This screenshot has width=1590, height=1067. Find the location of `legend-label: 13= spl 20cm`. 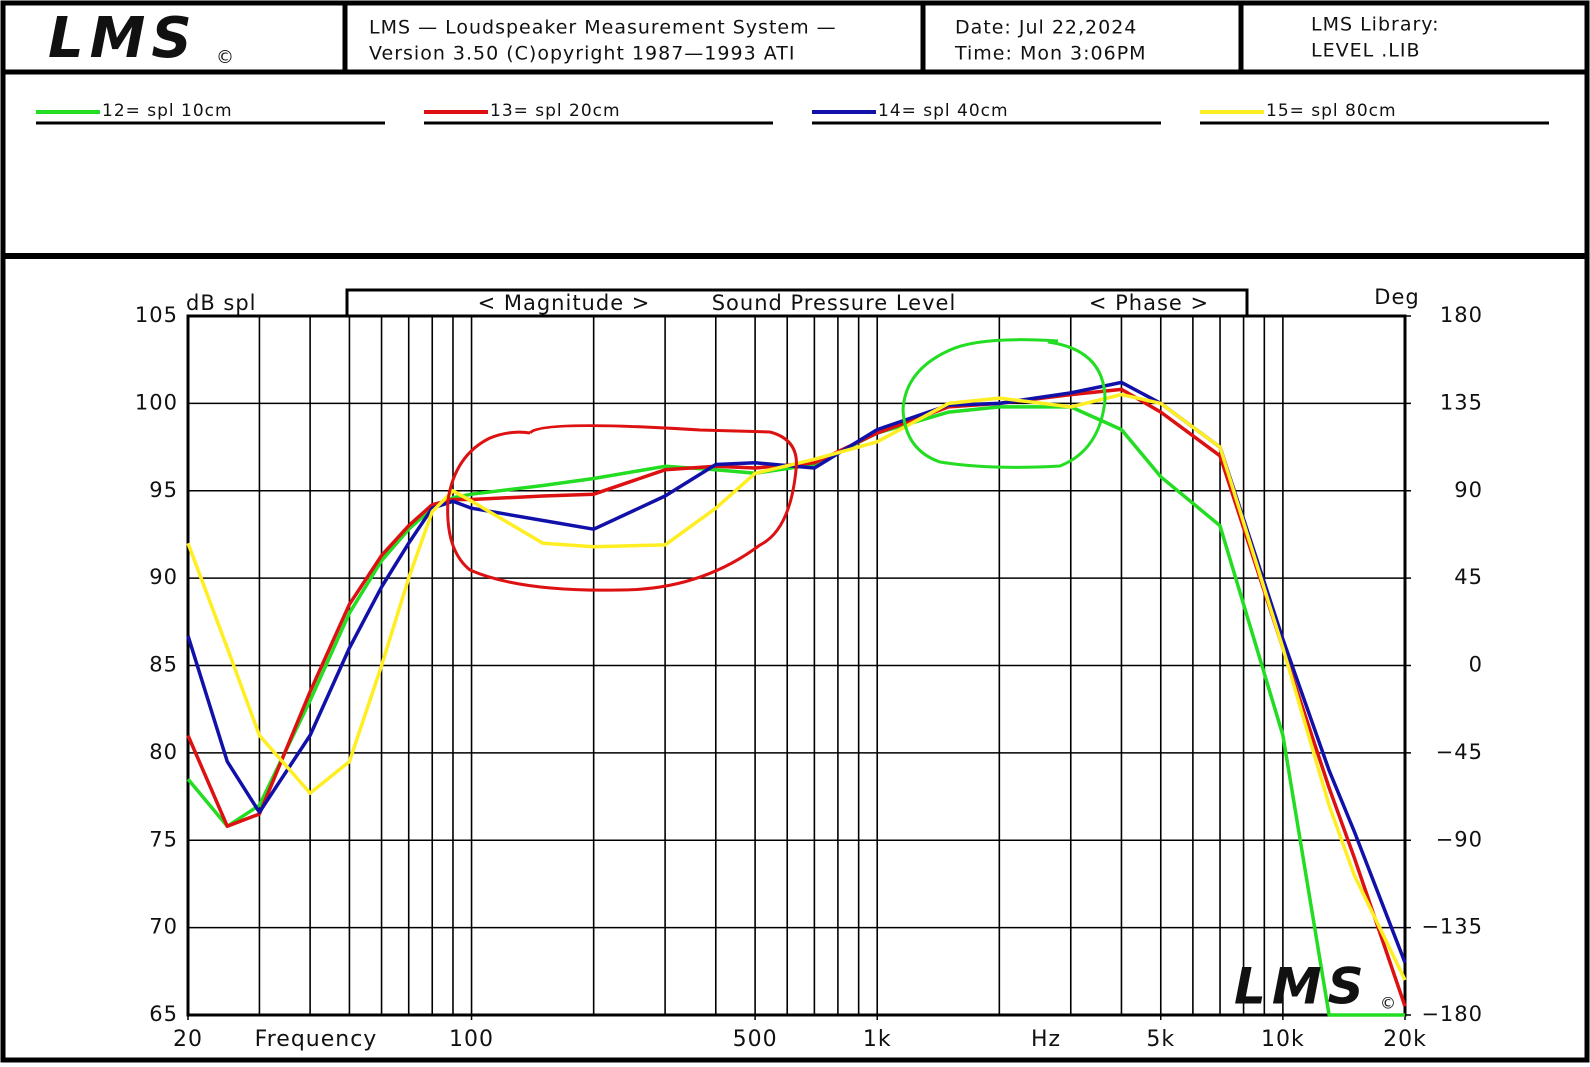

legend-label: 13= spl 20cm is located at coordinates (555, 111).